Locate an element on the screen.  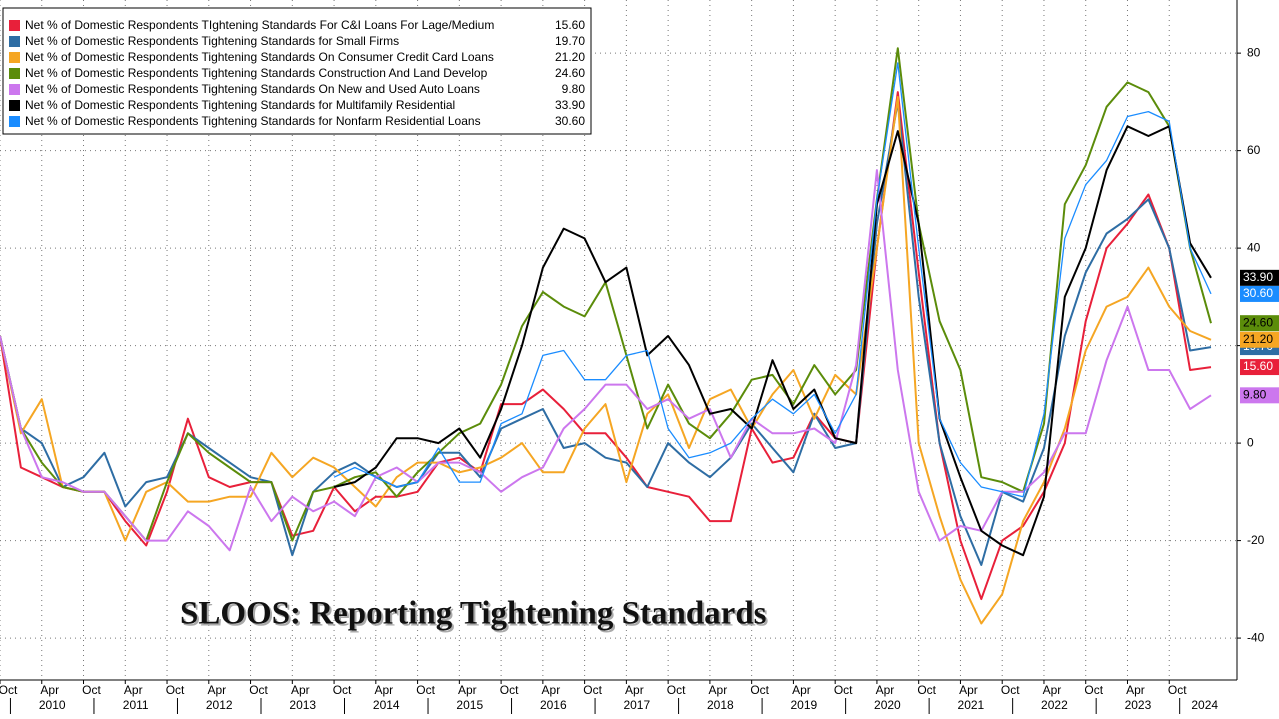
end-badge-label: 9.80 is located at coordinates (1255, 394).